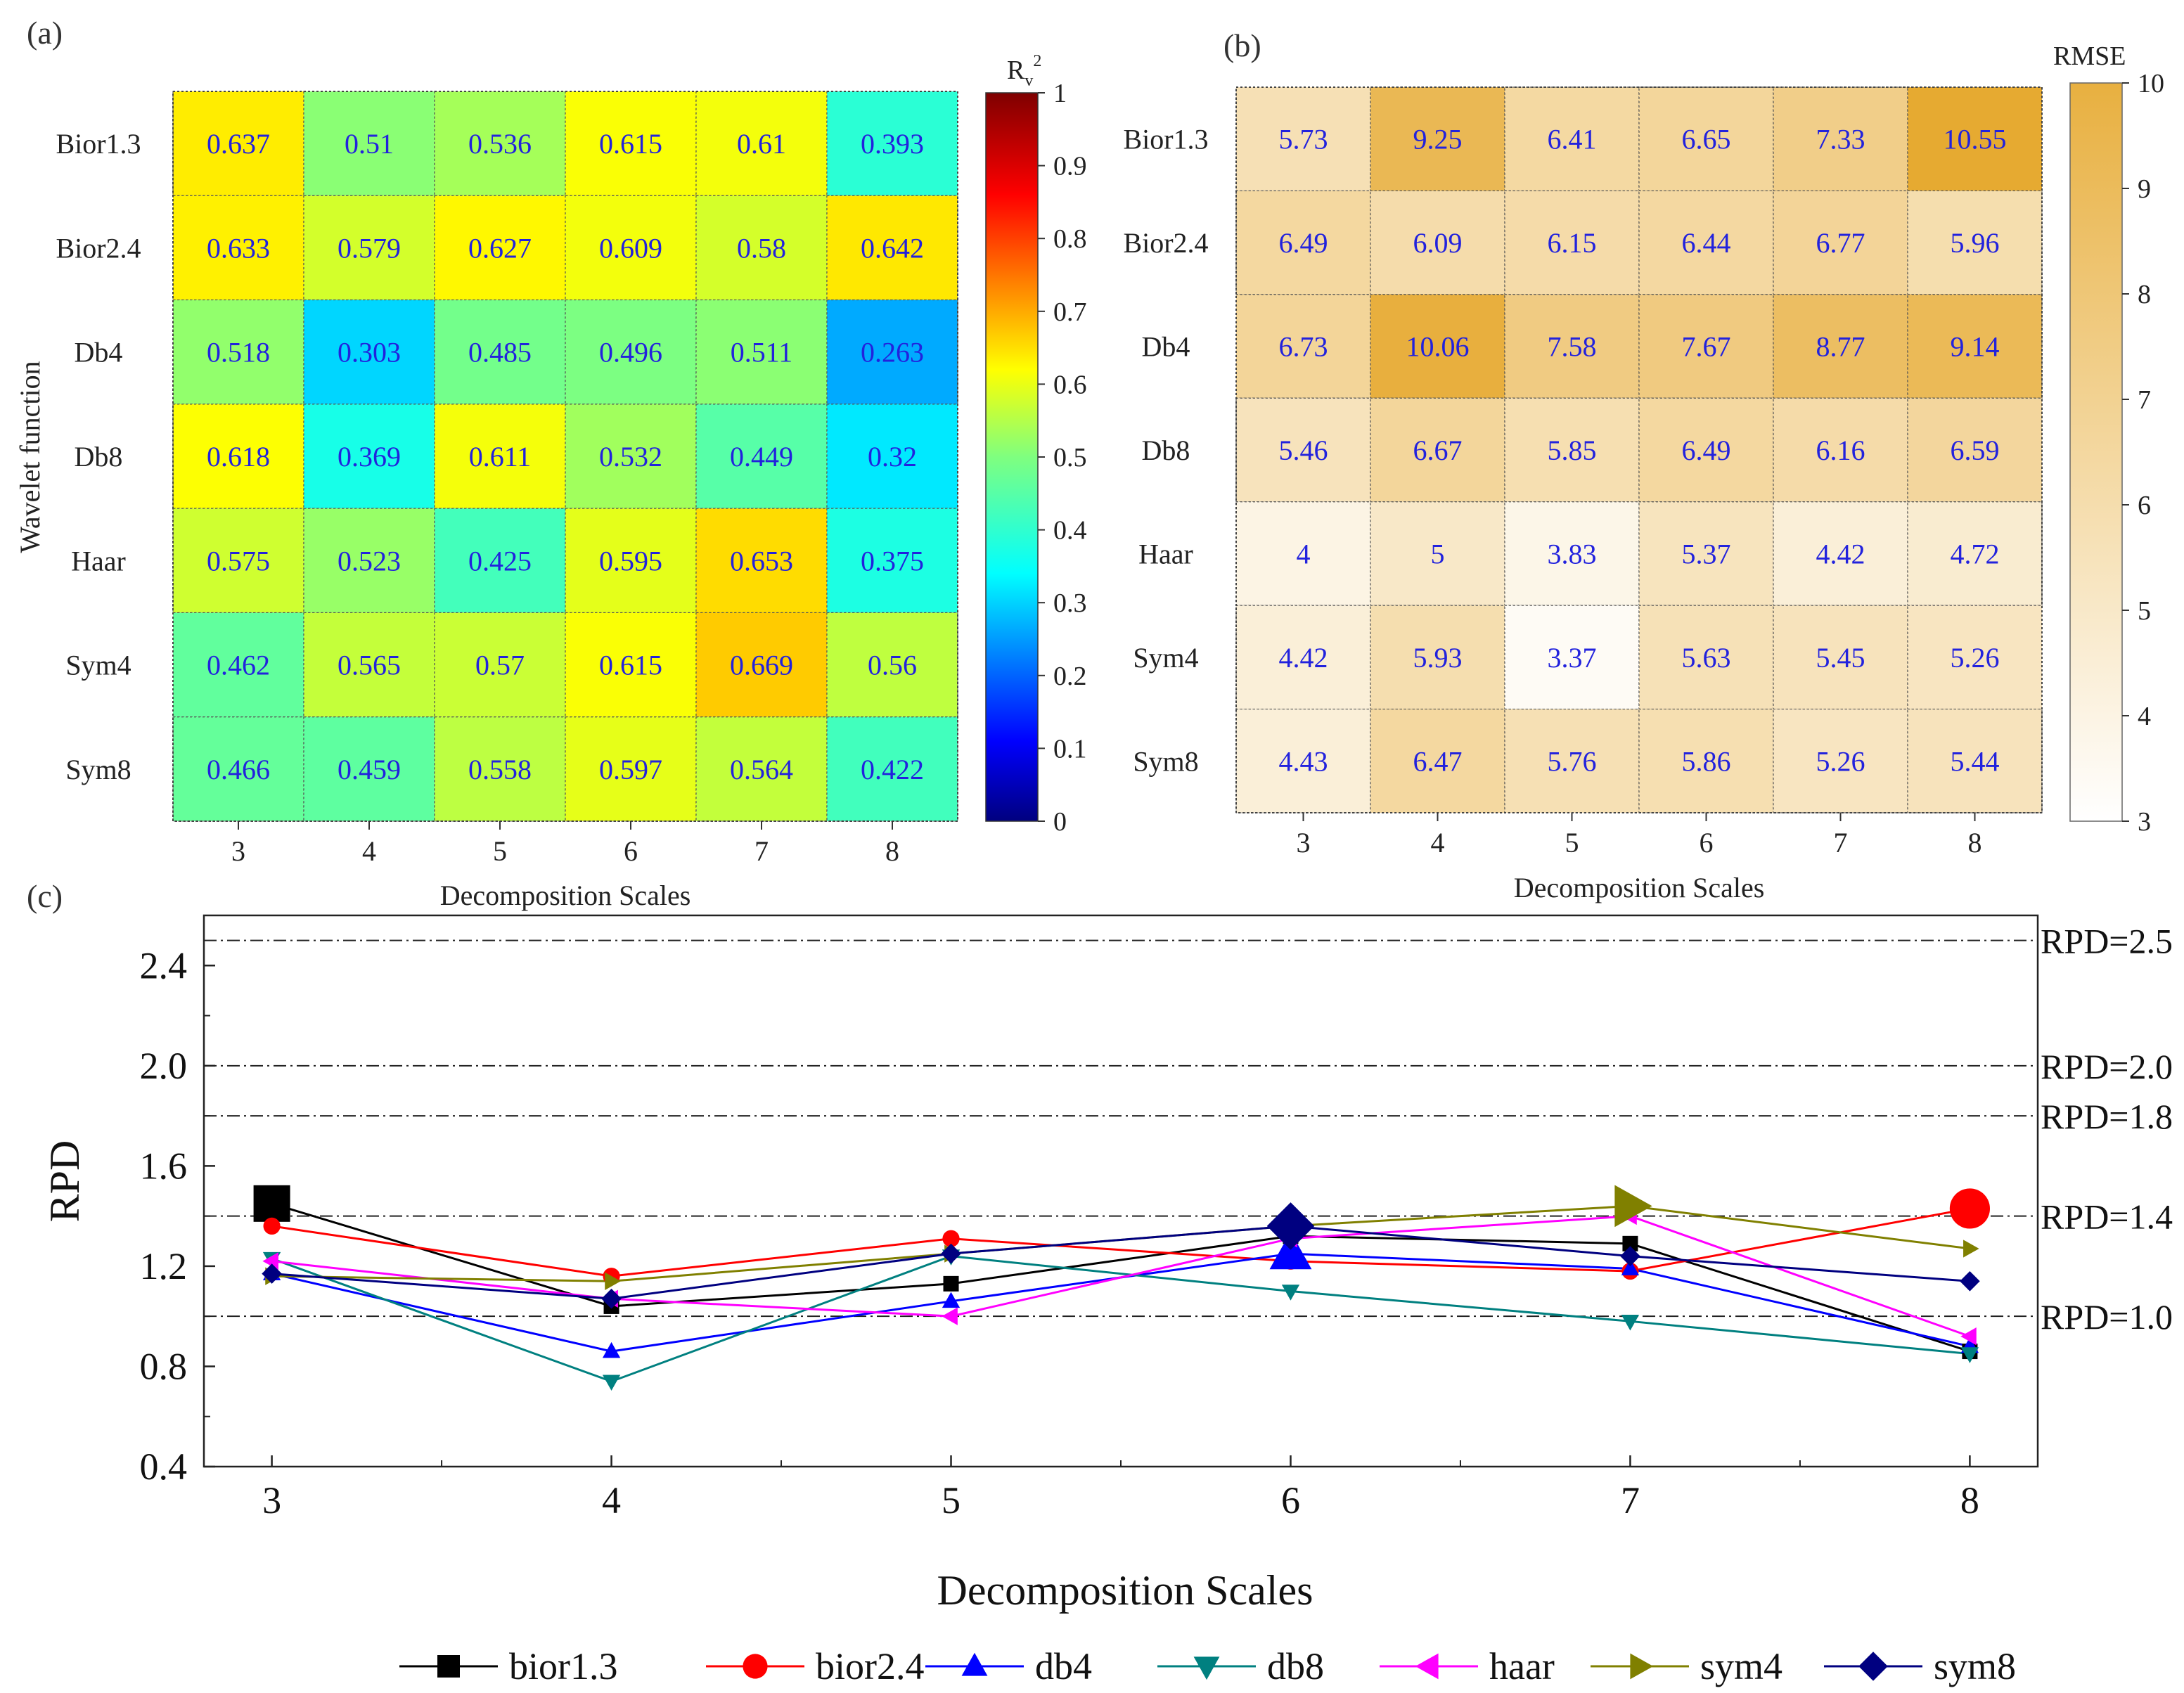 This screenshot has width=2184, height=1693. What do you see at coordinates (45, 896) in the screenshot?
I see `panel-label-c: (c)` at bounding box center [45, 896].